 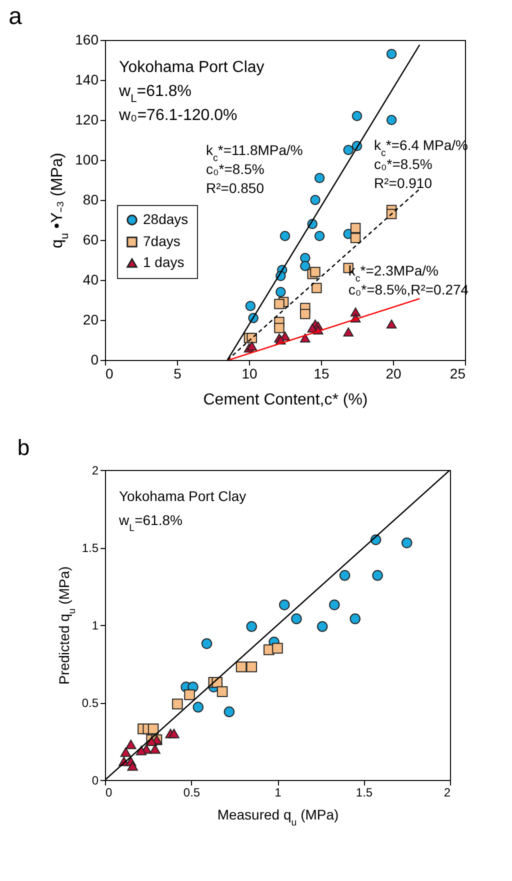 I want to click on legend-label: 28days, so click(x=165, y=219).